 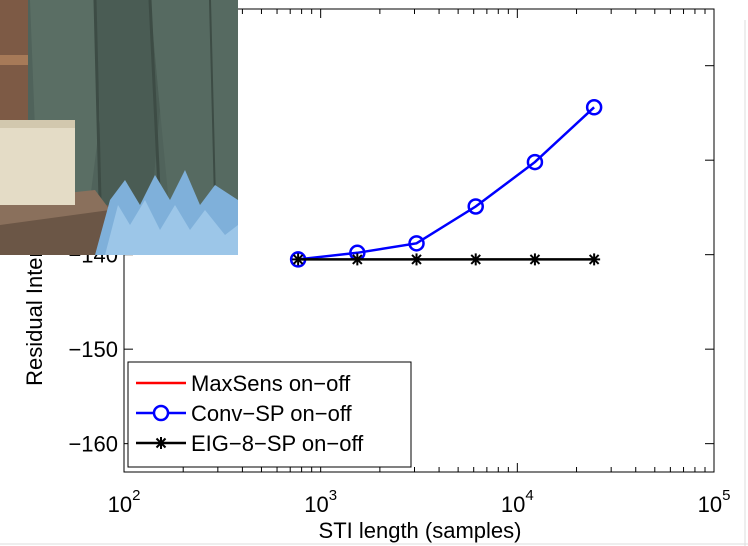 I want to click on series, so click(x=446, y=259).